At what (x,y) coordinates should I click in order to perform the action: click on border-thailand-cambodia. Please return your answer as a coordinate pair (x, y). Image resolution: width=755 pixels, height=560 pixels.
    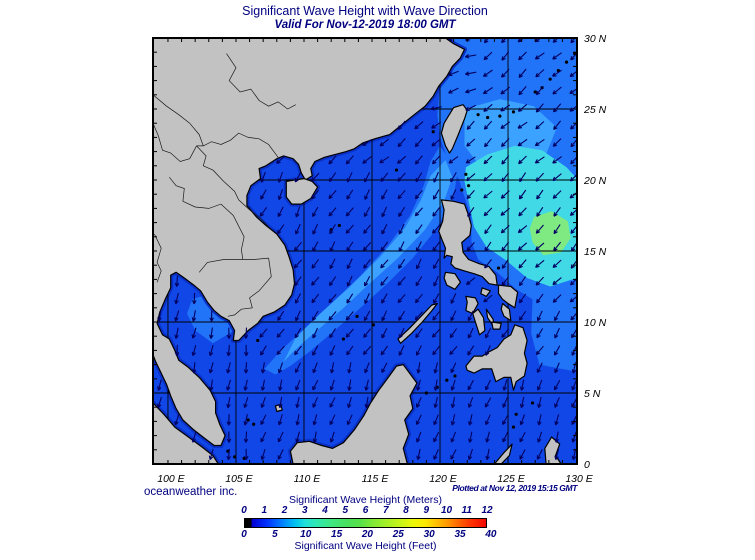
    Looking at the image, I should click on (220, 266).